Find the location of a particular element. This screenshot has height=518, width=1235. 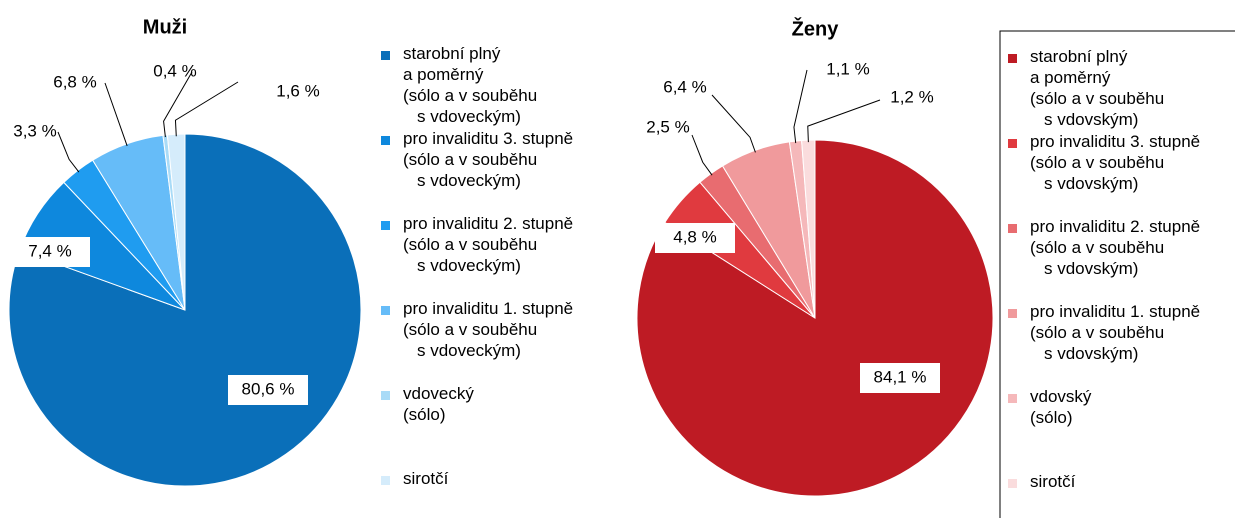

data-label: 84,1 % is located at coordinates (900, 376).